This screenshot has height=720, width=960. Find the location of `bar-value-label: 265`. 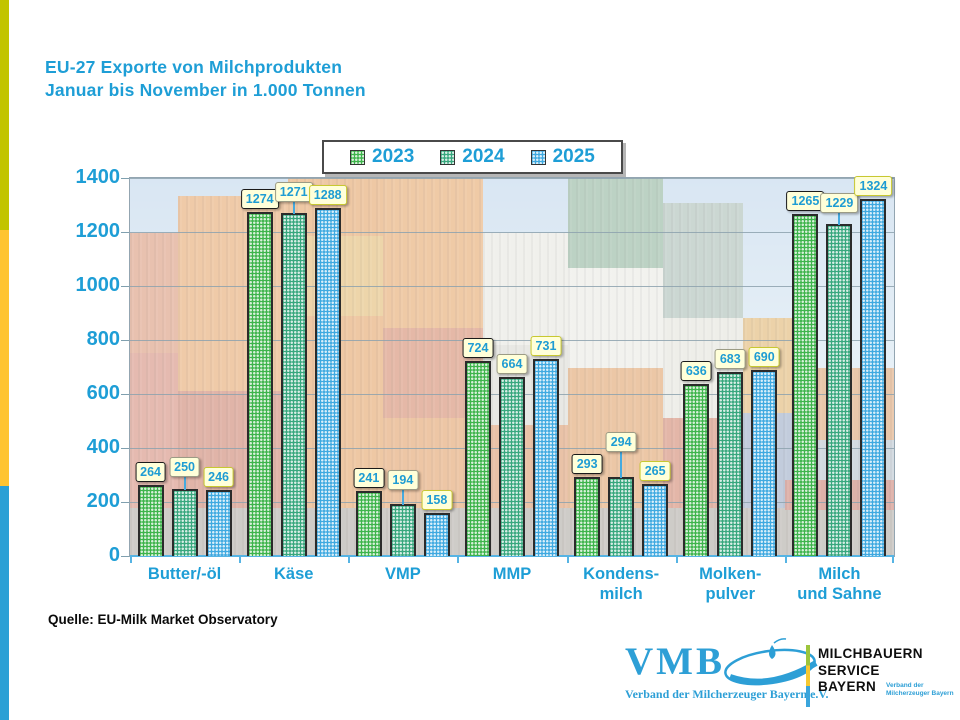

bar-value-label: 265 is located at coordinates (655, 471).